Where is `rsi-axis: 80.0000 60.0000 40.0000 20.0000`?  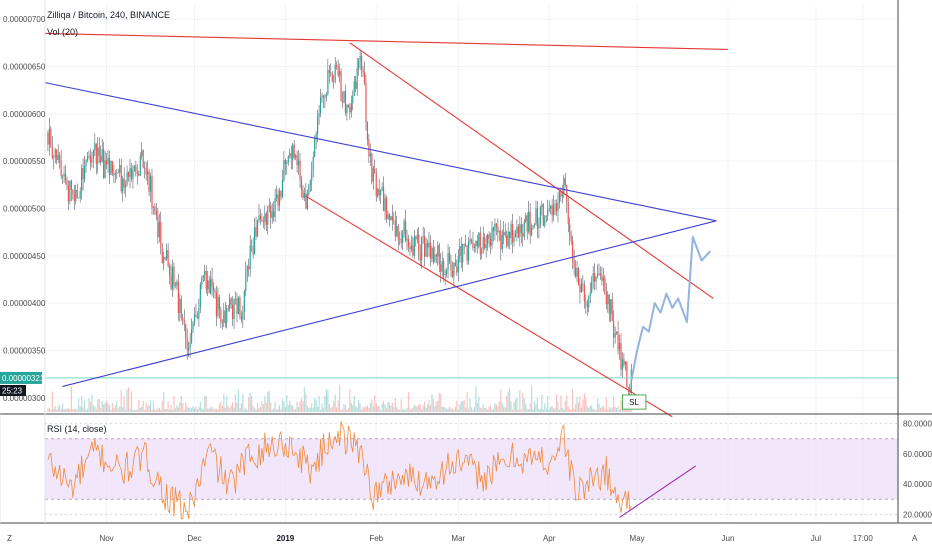
rsi-axis: 80.0000 60.0000 40.0000 20.0000 is located at coordinates (917, 470).